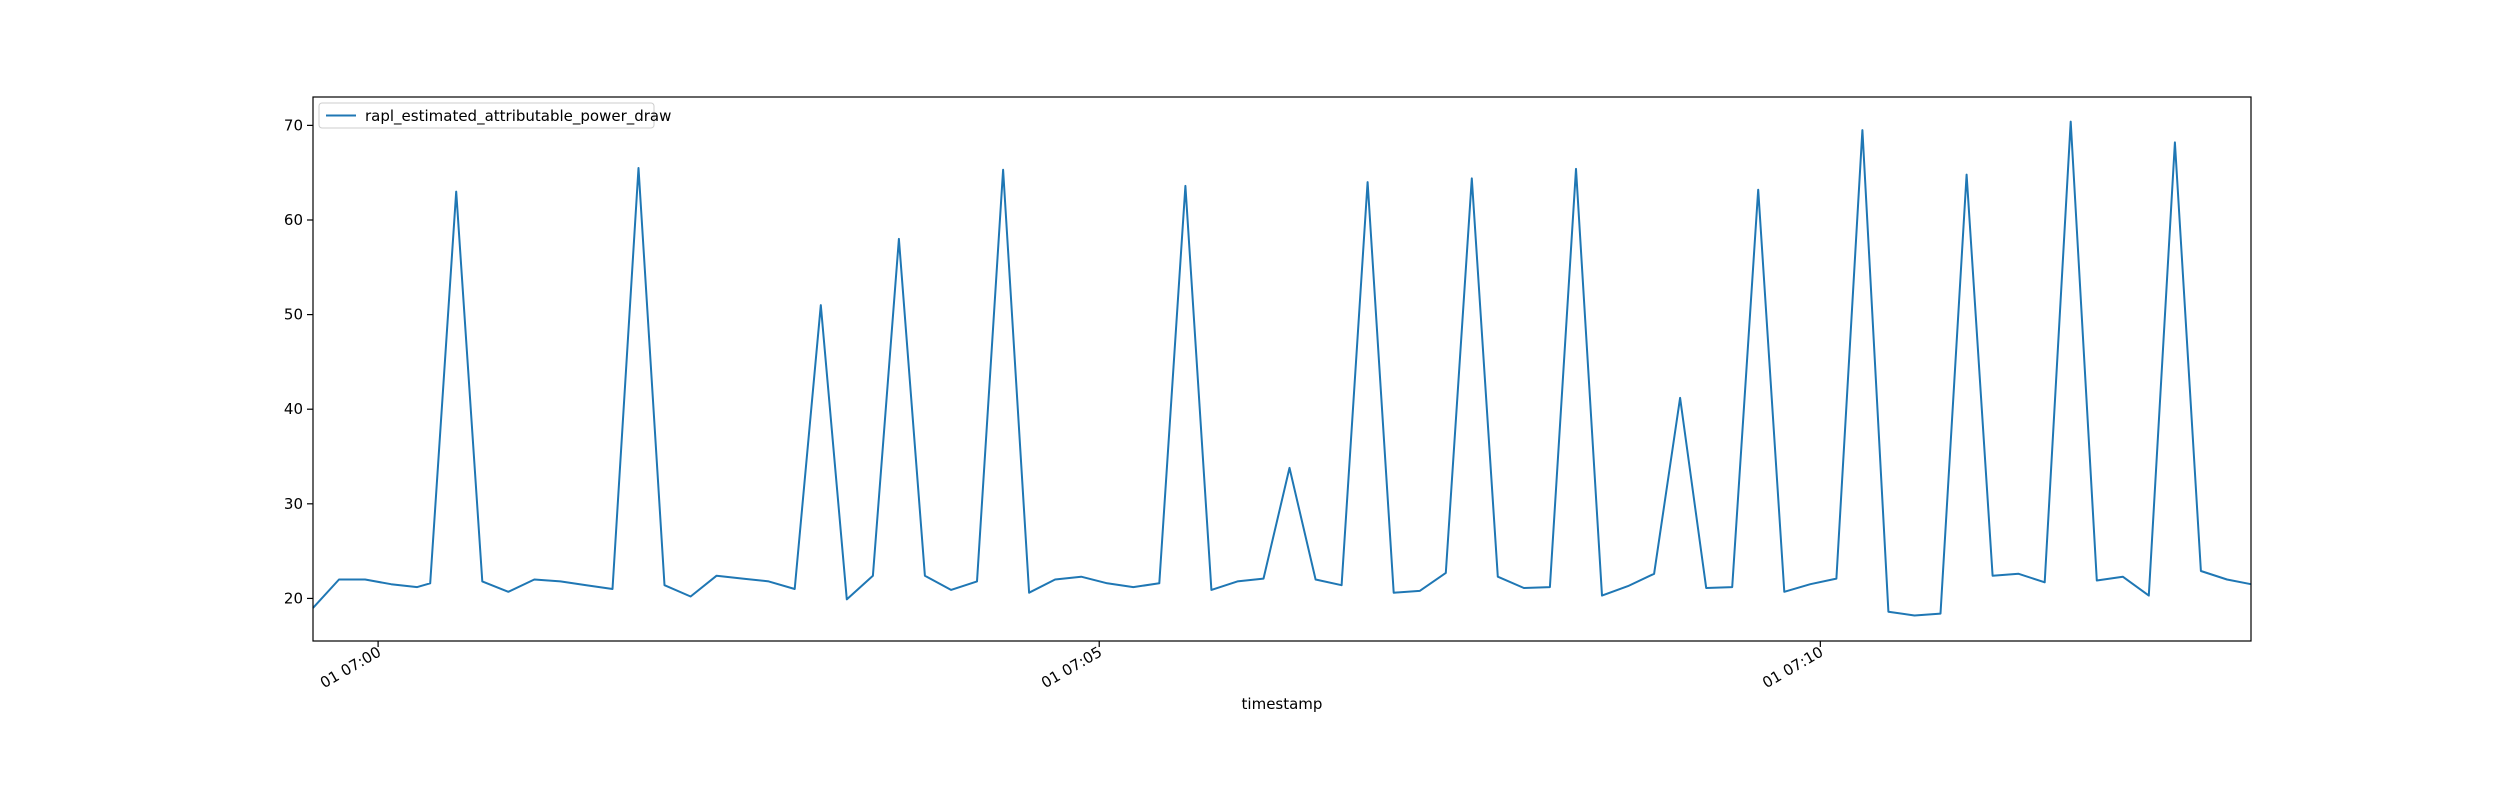 The height and width of the screenshot is (800, 2500). What do you see at coordinates (293, 125) in the screenshot?
I see `y-tick-label: 70` at bounding box center [293, 125].